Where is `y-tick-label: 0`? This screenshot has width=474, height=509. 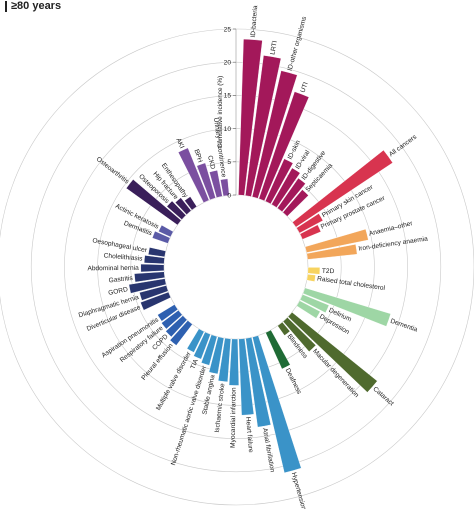
y-tick-label: 0 is located at coordinates (229, 195).